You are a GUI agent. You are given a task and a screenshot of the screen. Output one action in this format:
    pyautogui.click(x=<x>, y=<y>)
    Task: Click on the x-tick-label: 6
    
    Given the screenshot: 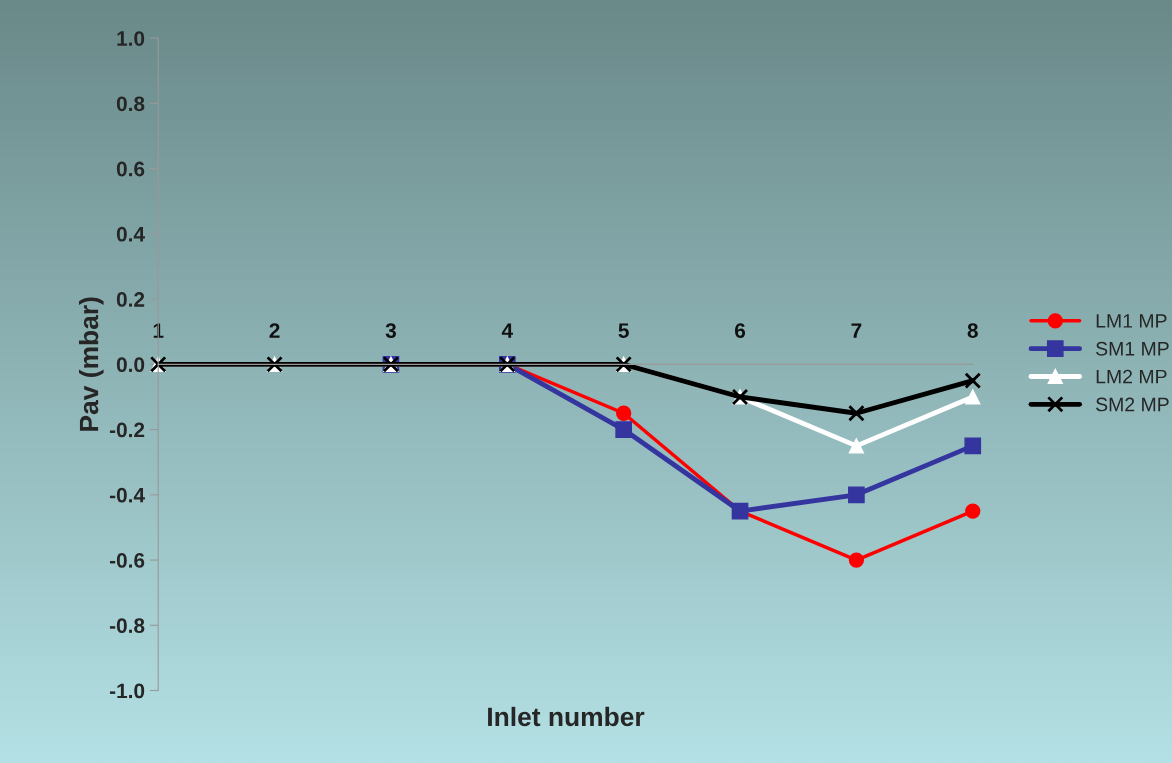 What is the action you would take?
    pyautogui.click(x=740, y=330)
    